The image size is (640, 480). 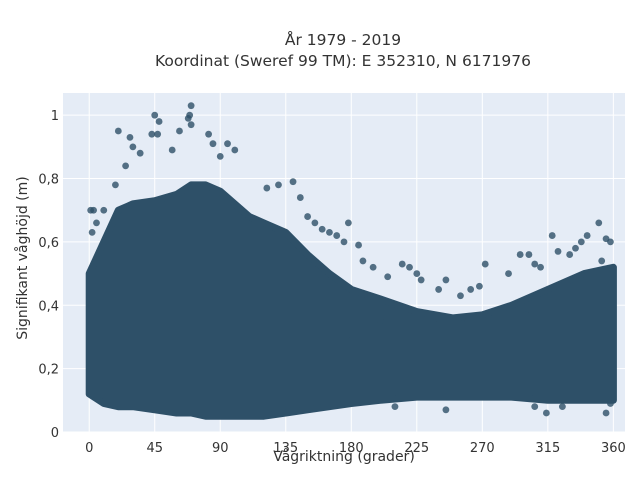 I want to click on y-tick-label: 0,8, so click(x=48, y=180).